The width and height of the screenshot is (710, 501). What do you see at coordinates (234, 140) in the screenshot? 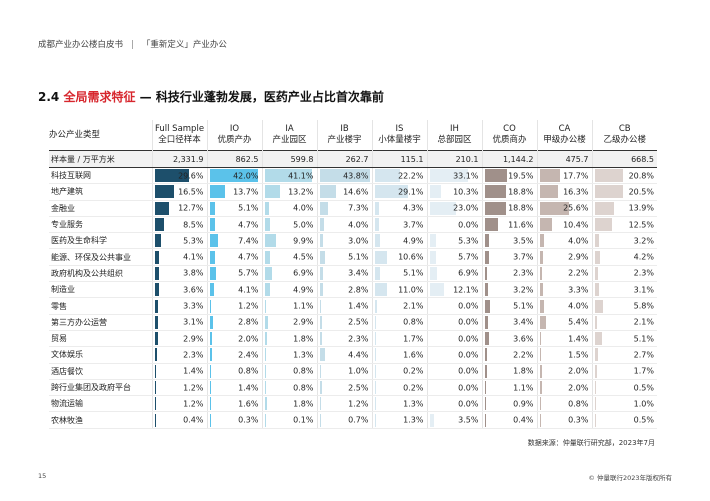
I see `column-name: 优质产办` at bounding box center [234, 140].